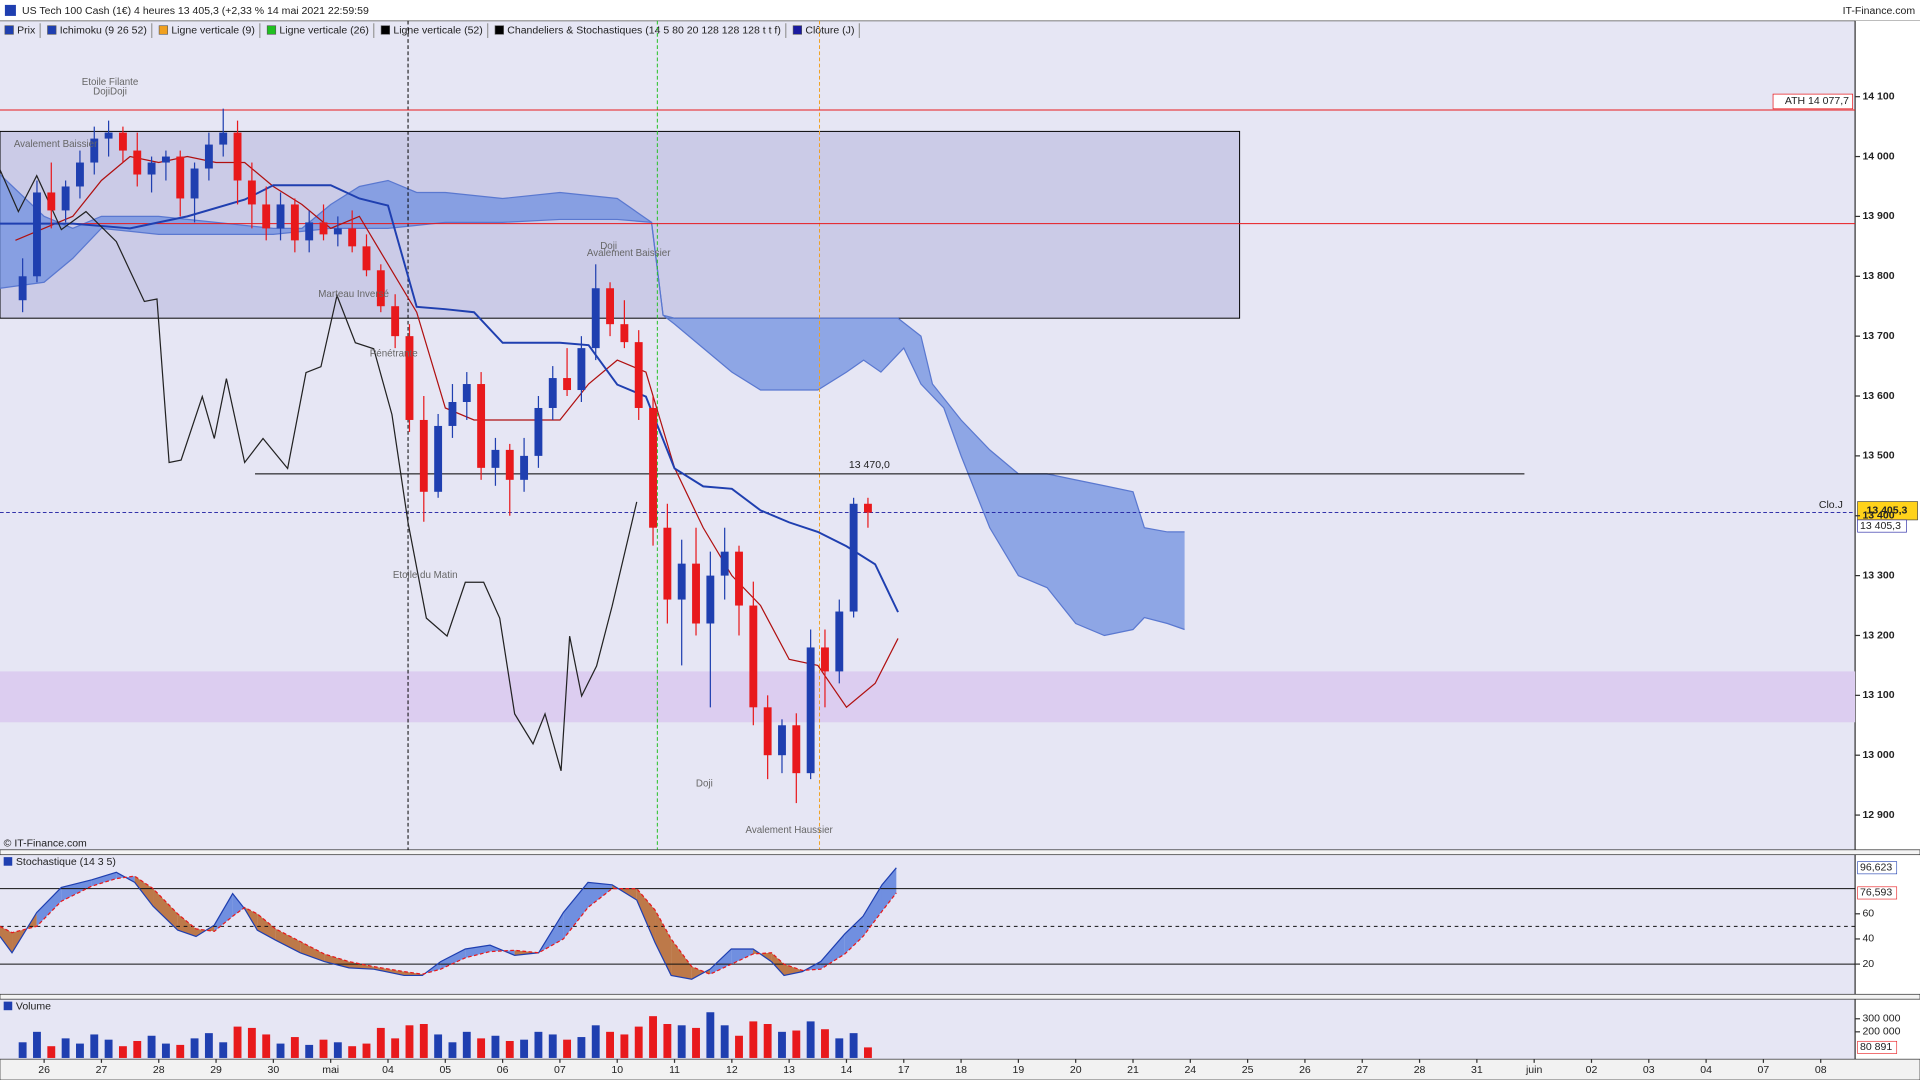 The height and width of the screenshot is (1080, 1920). Describe the element at coordinates (904, 1070) in the screenshot. I see `x-tick-label: 17` at that location.